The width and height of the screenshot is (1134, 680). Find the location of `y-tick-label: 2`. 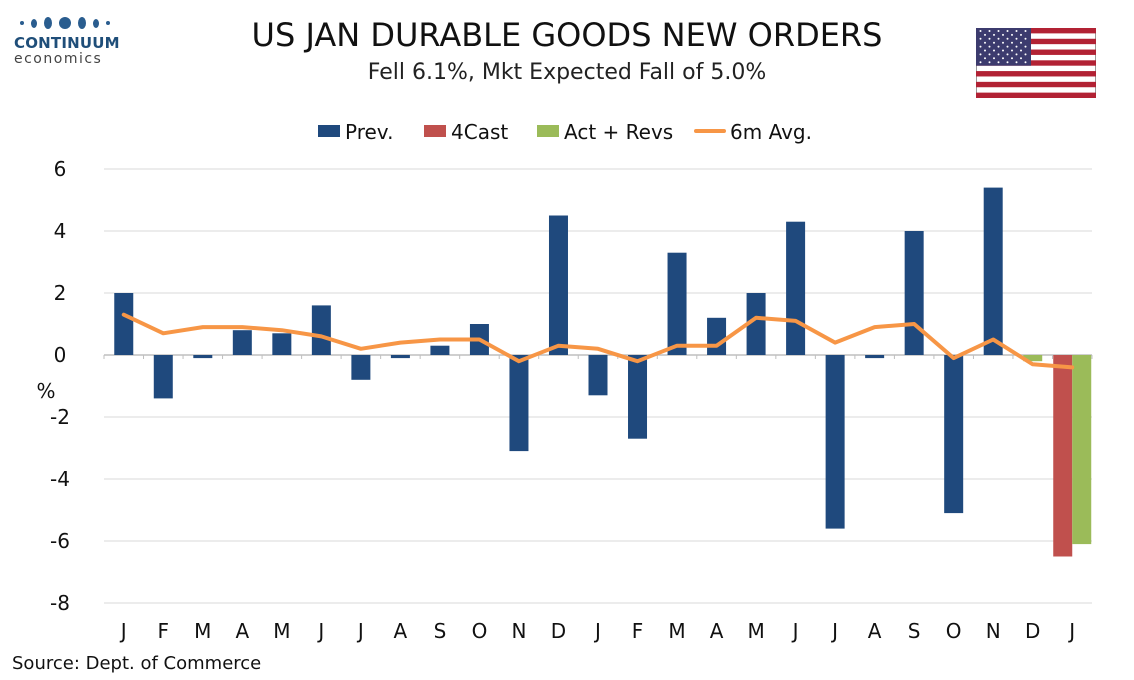

y-tick-label: 2 is located at coordinates (60, 293).